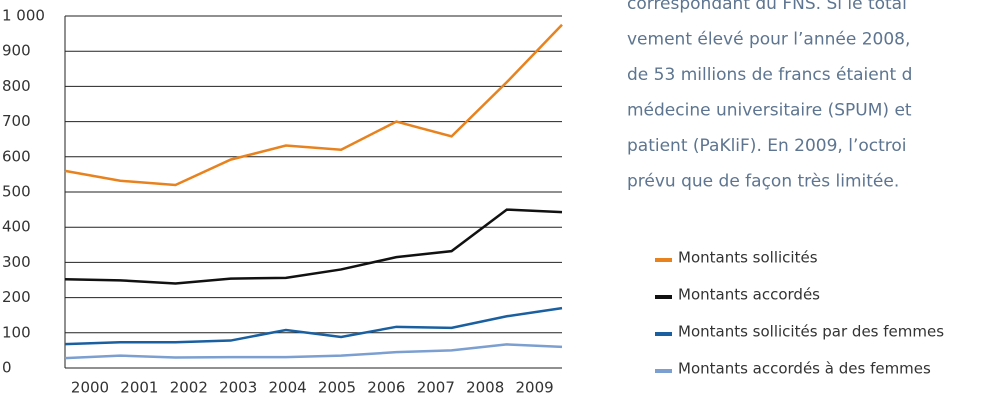 This screenshot has height=400, width=981. What do you see at coordinates (804, 369) in the screenshot?
I see `legend-label: Montants accordés à des femmes` at bounding box center [804, 369].